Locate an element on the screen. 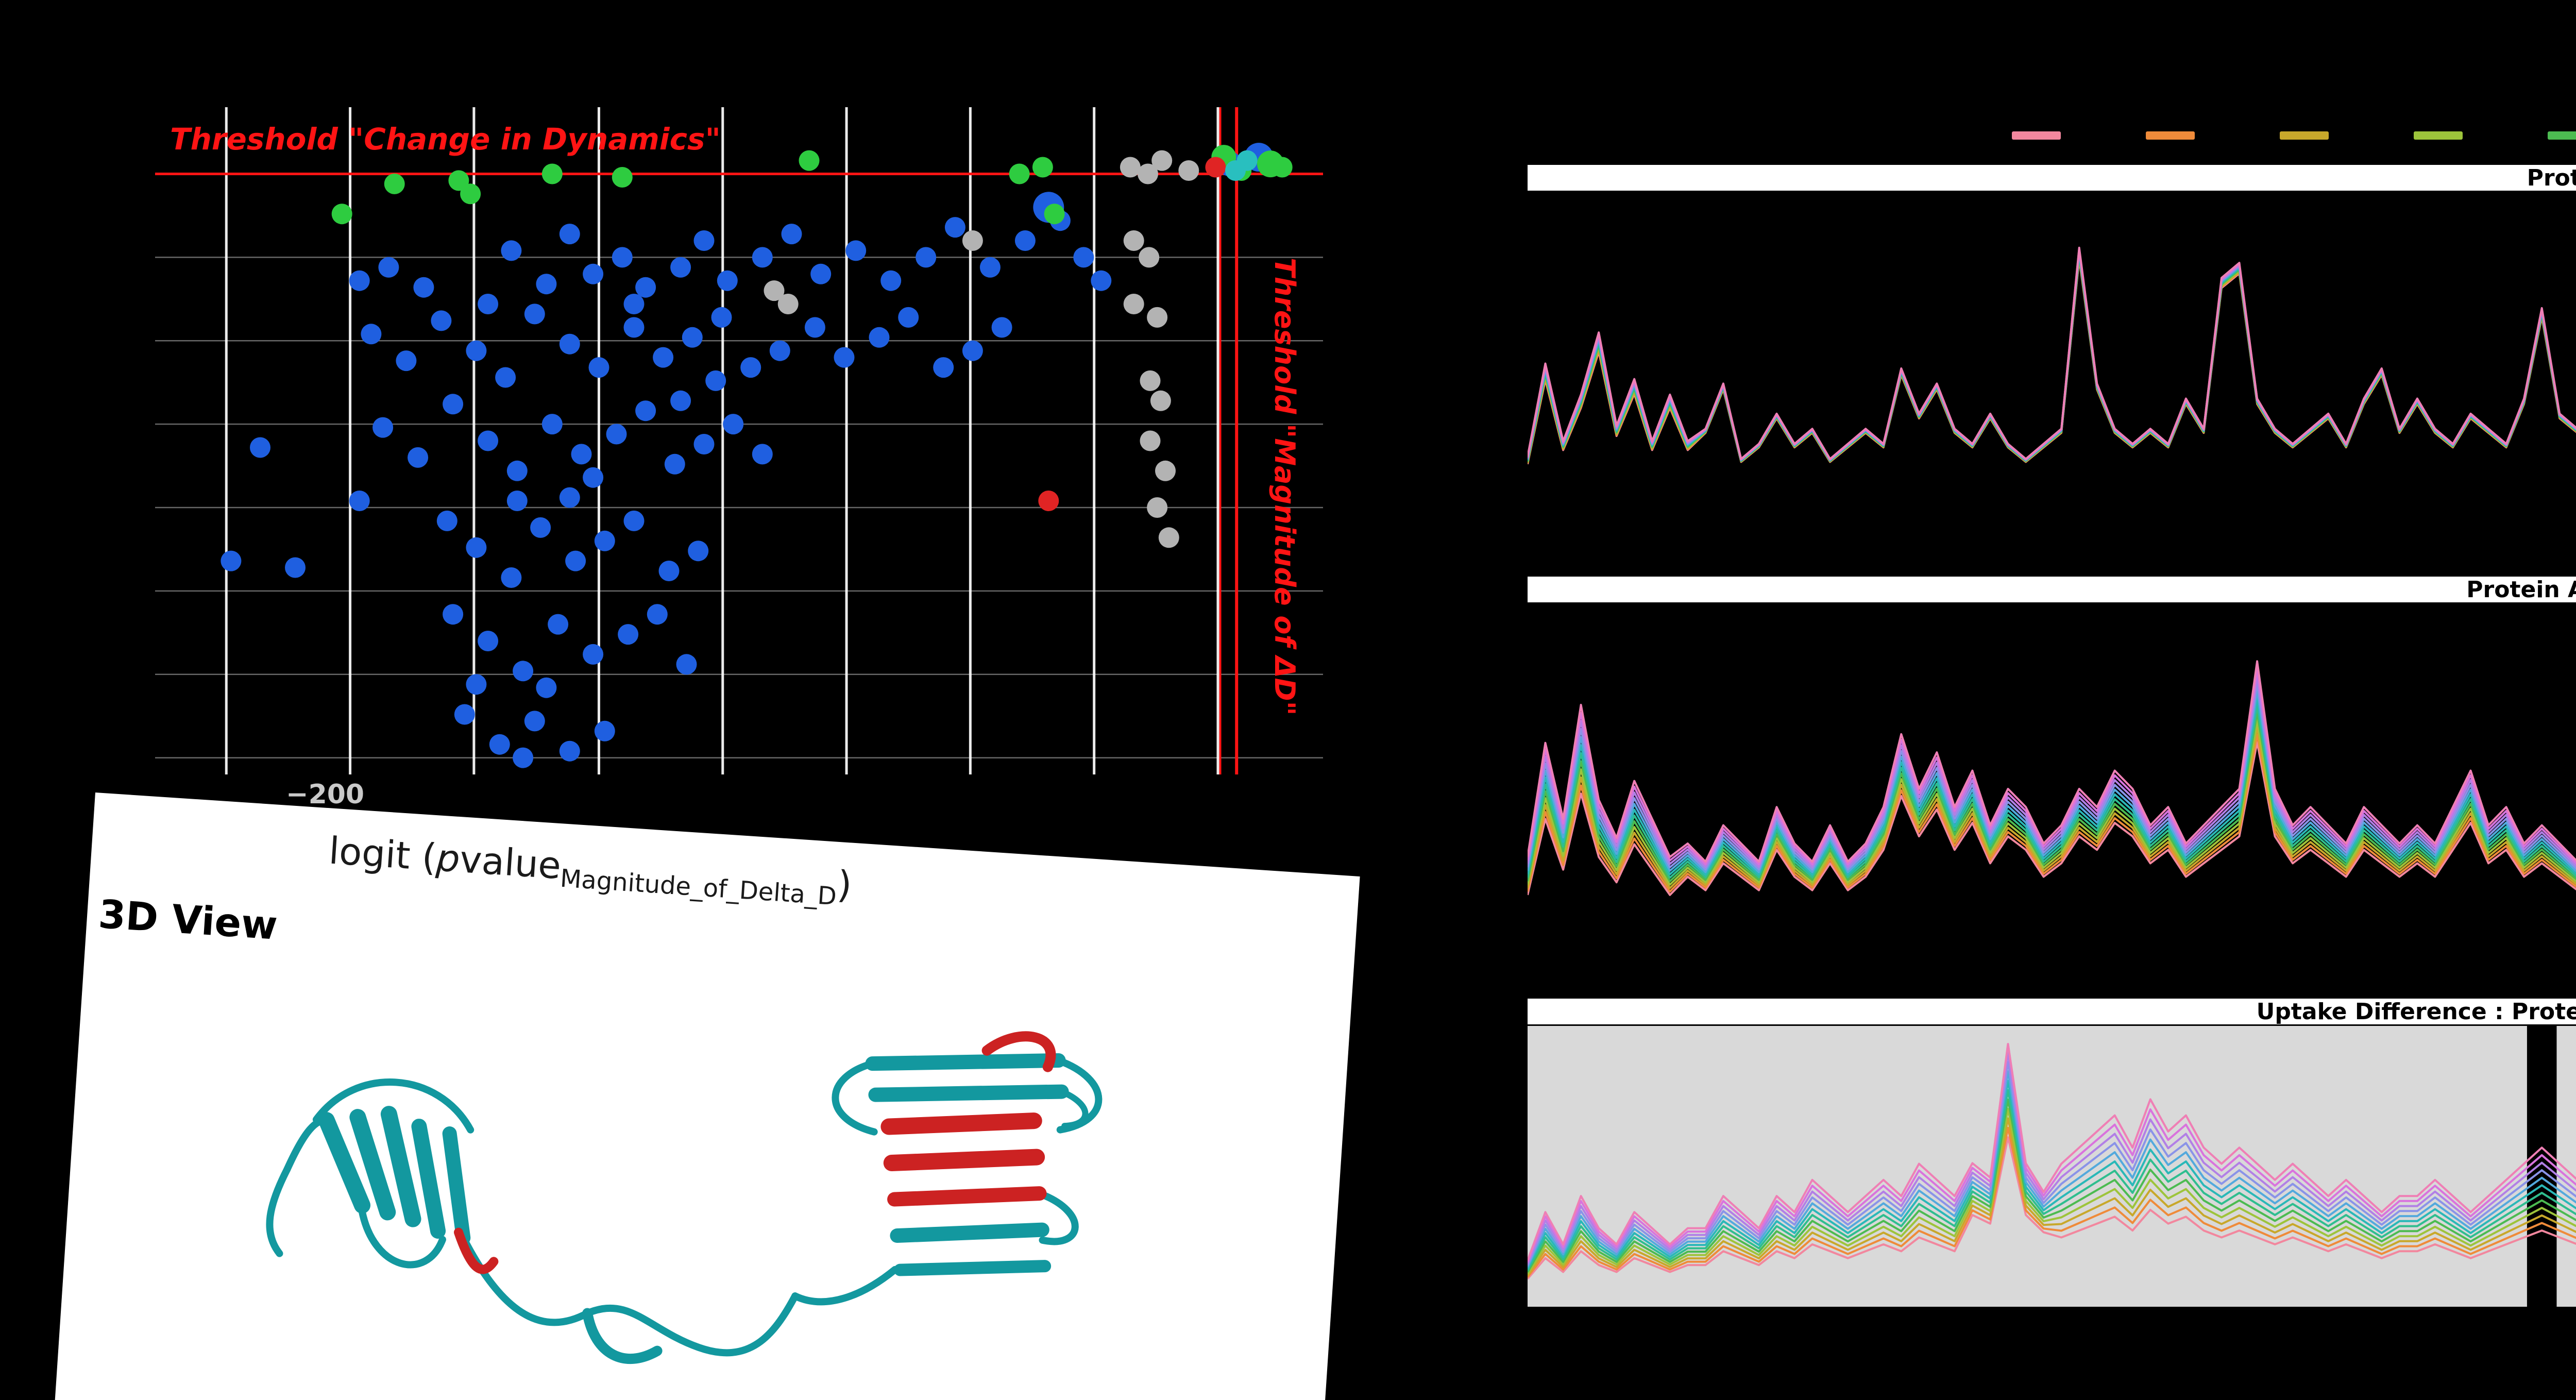  protein-3d-structure is located at coordinates (713, 1178).